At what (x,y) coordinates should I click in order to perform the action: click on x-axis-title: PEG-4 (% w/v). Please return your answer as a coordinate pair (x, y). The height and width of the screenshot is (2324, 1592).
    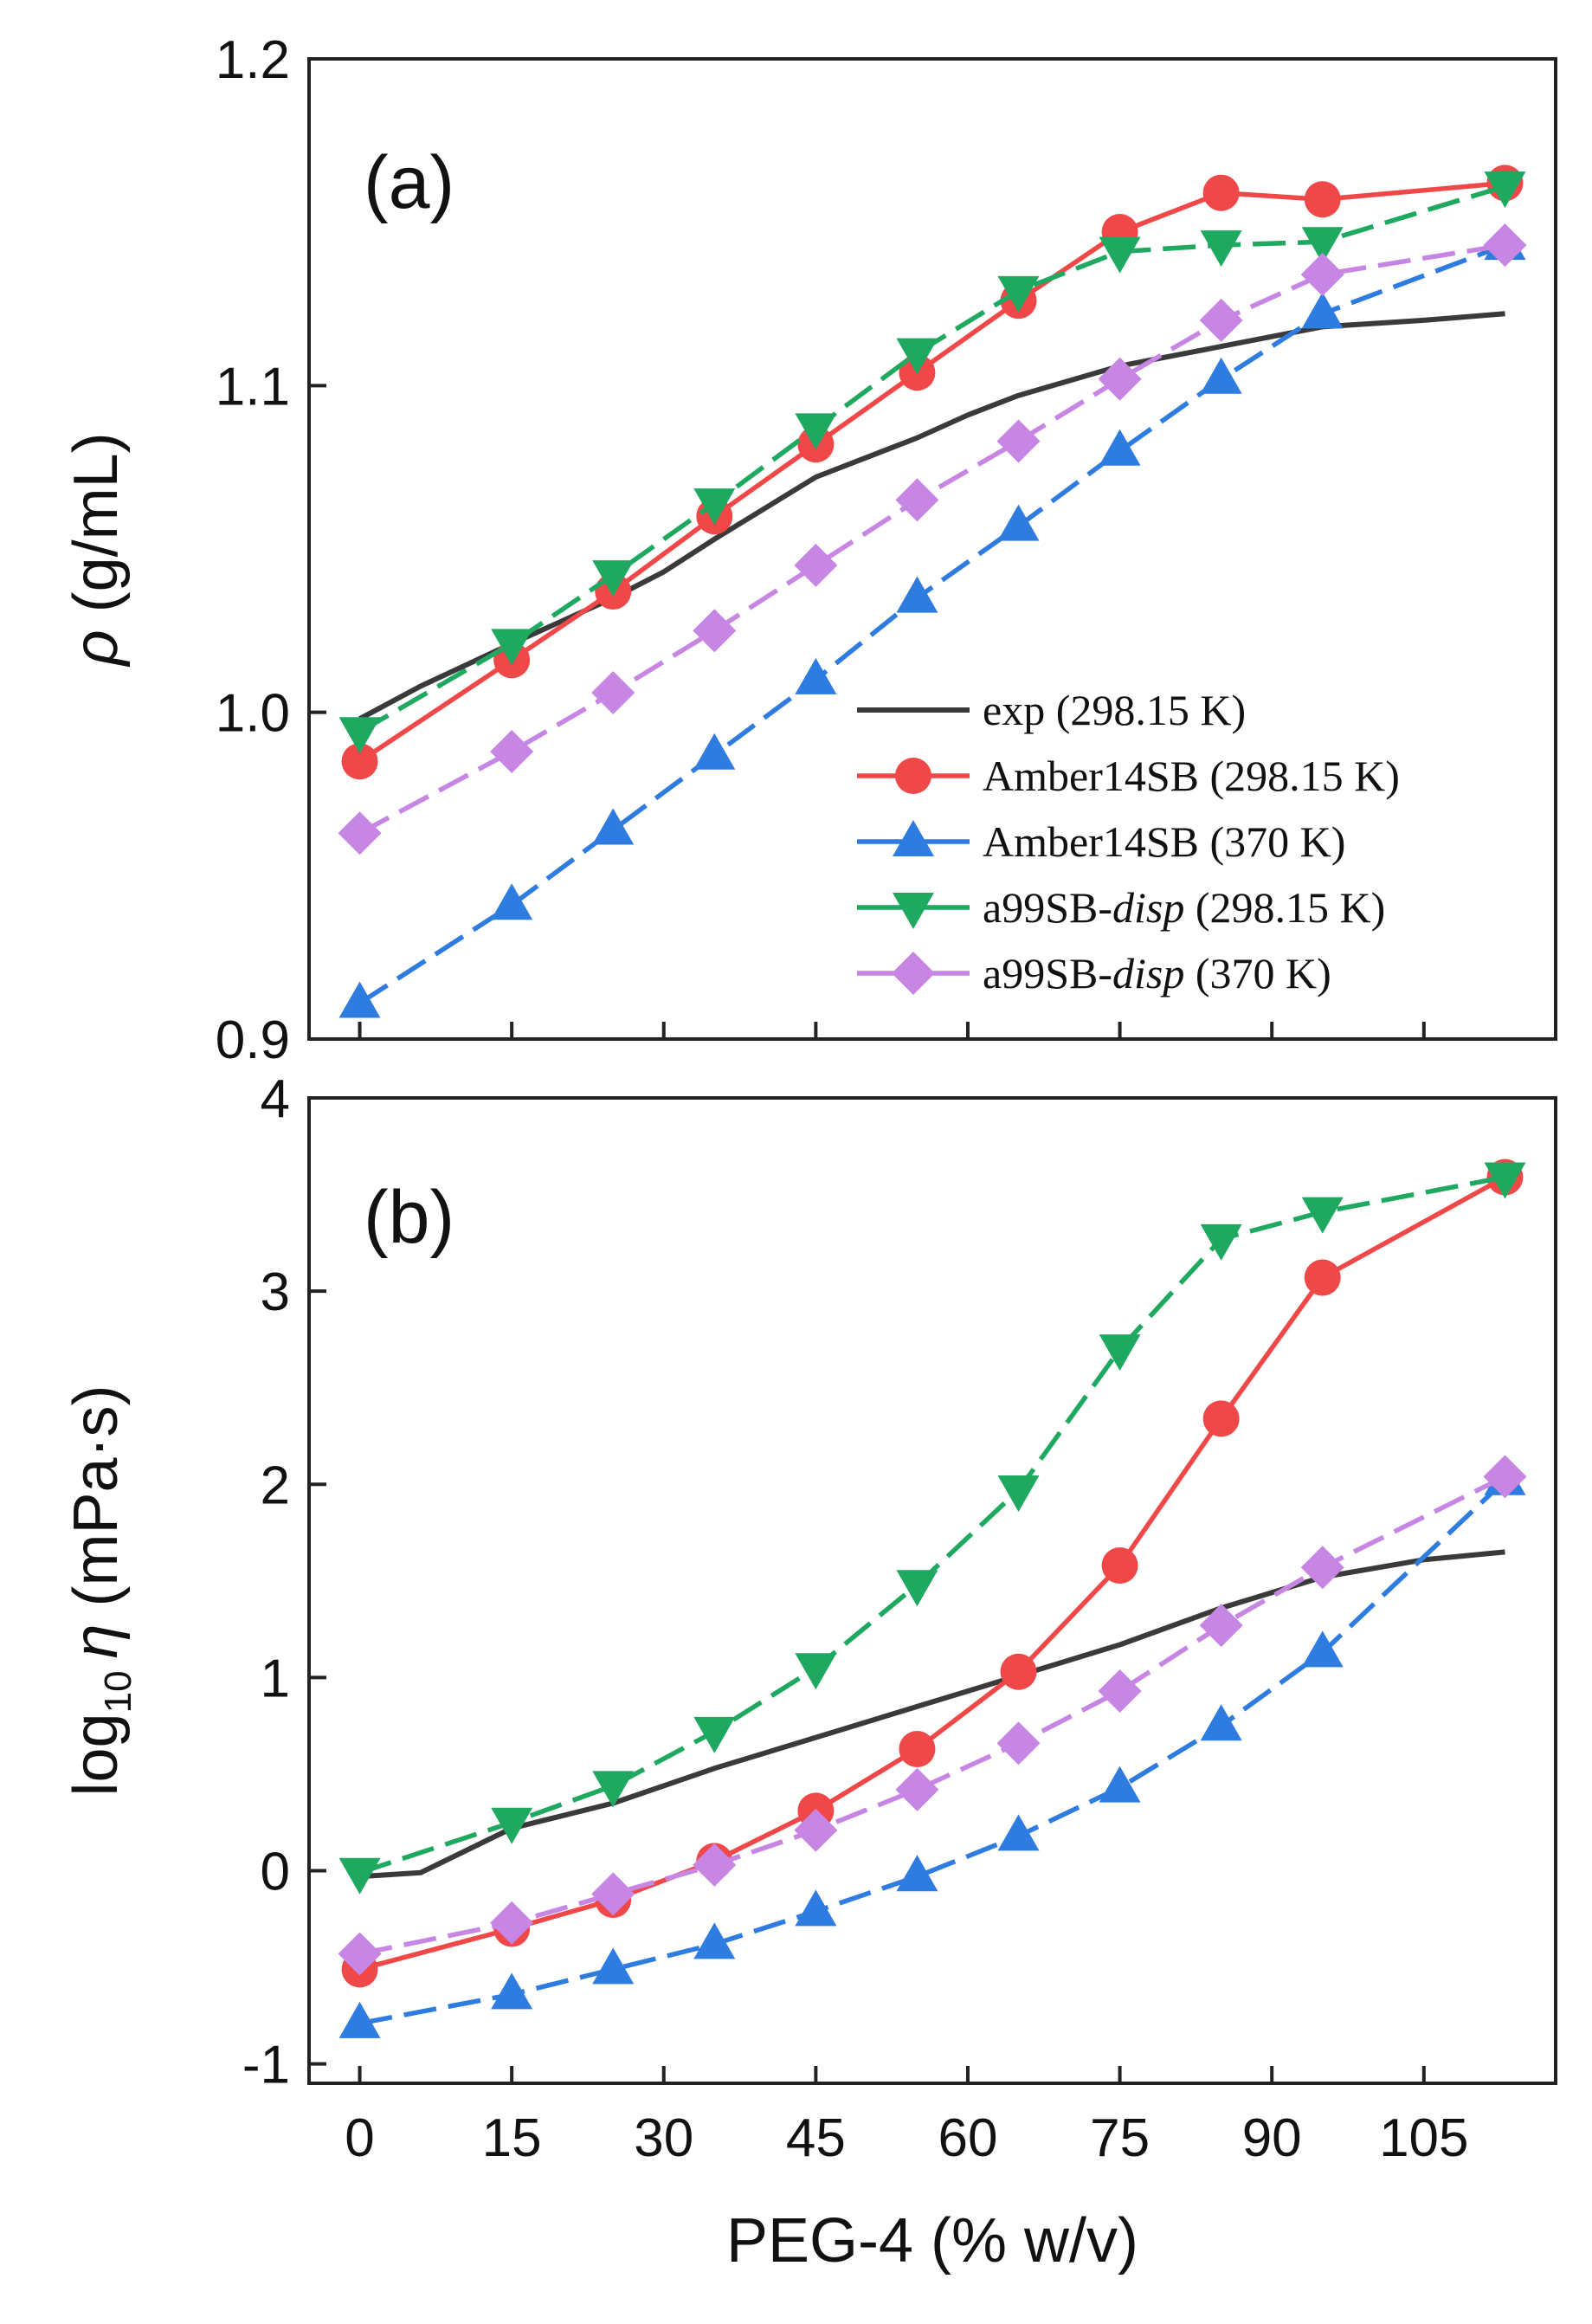
    Looking at the image, I should click on (932, 2241).